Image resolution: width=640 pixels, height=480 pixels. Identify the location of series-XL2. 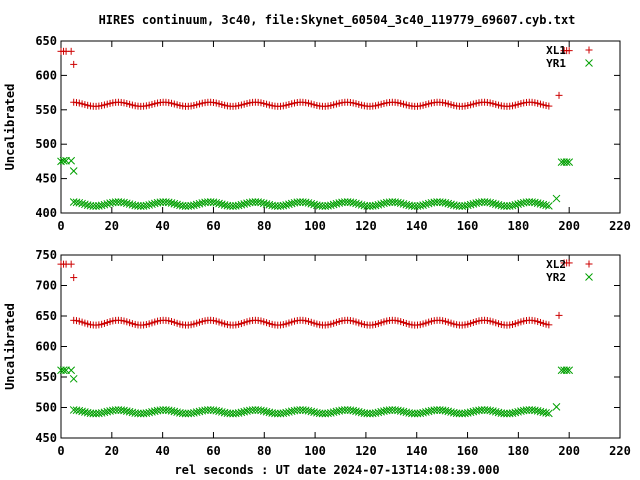
(315, 294).